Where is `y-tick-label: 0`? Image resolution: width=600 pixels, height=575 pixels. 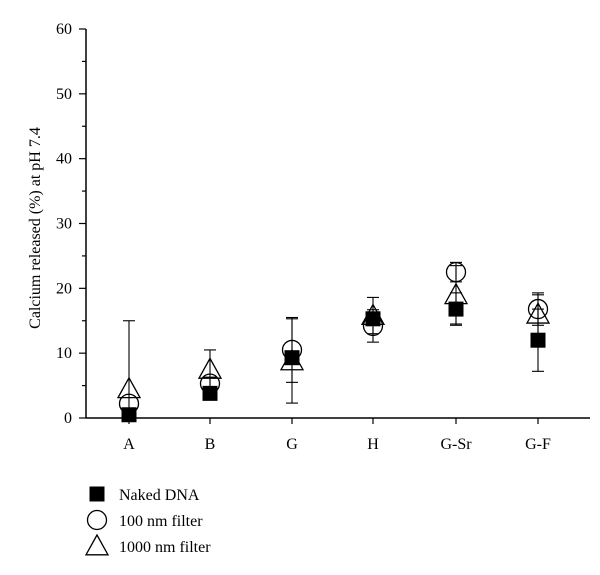 y-tick-label: 0 is located at coordinates (68, 418).